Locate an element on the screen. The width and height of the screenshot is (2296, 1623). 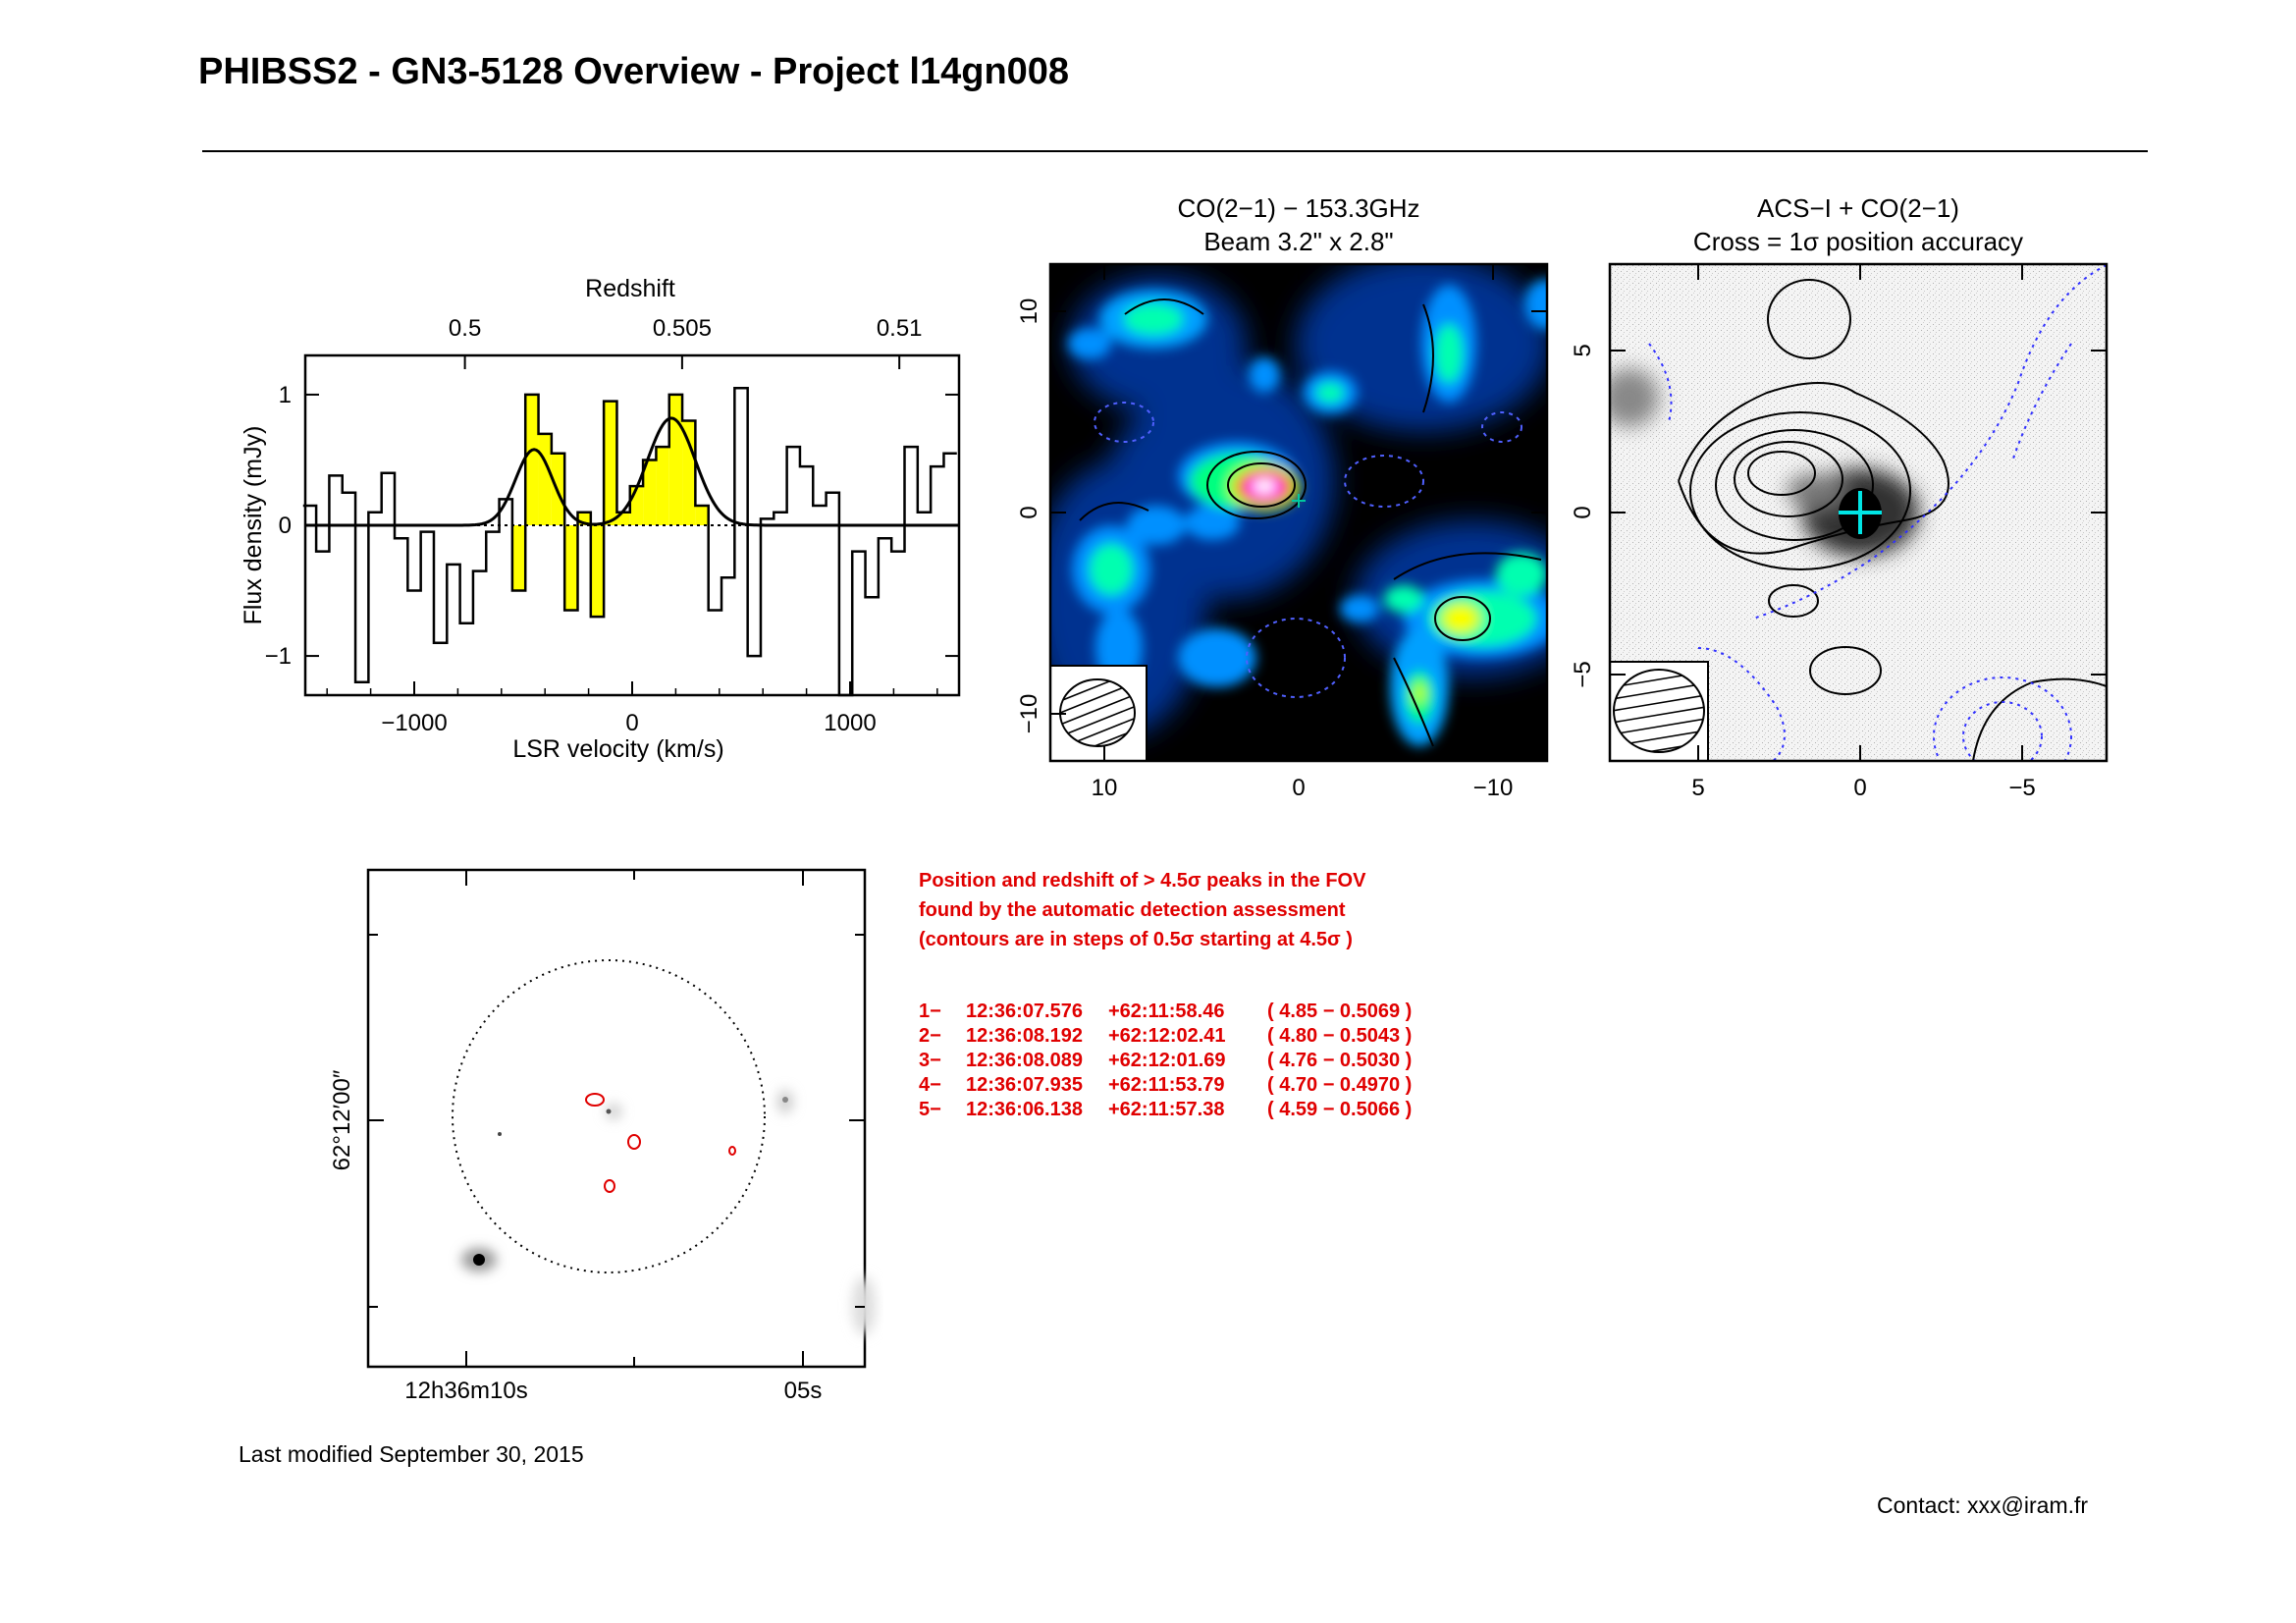
y-tick-label: 1 is located at coordinates (285, 395).